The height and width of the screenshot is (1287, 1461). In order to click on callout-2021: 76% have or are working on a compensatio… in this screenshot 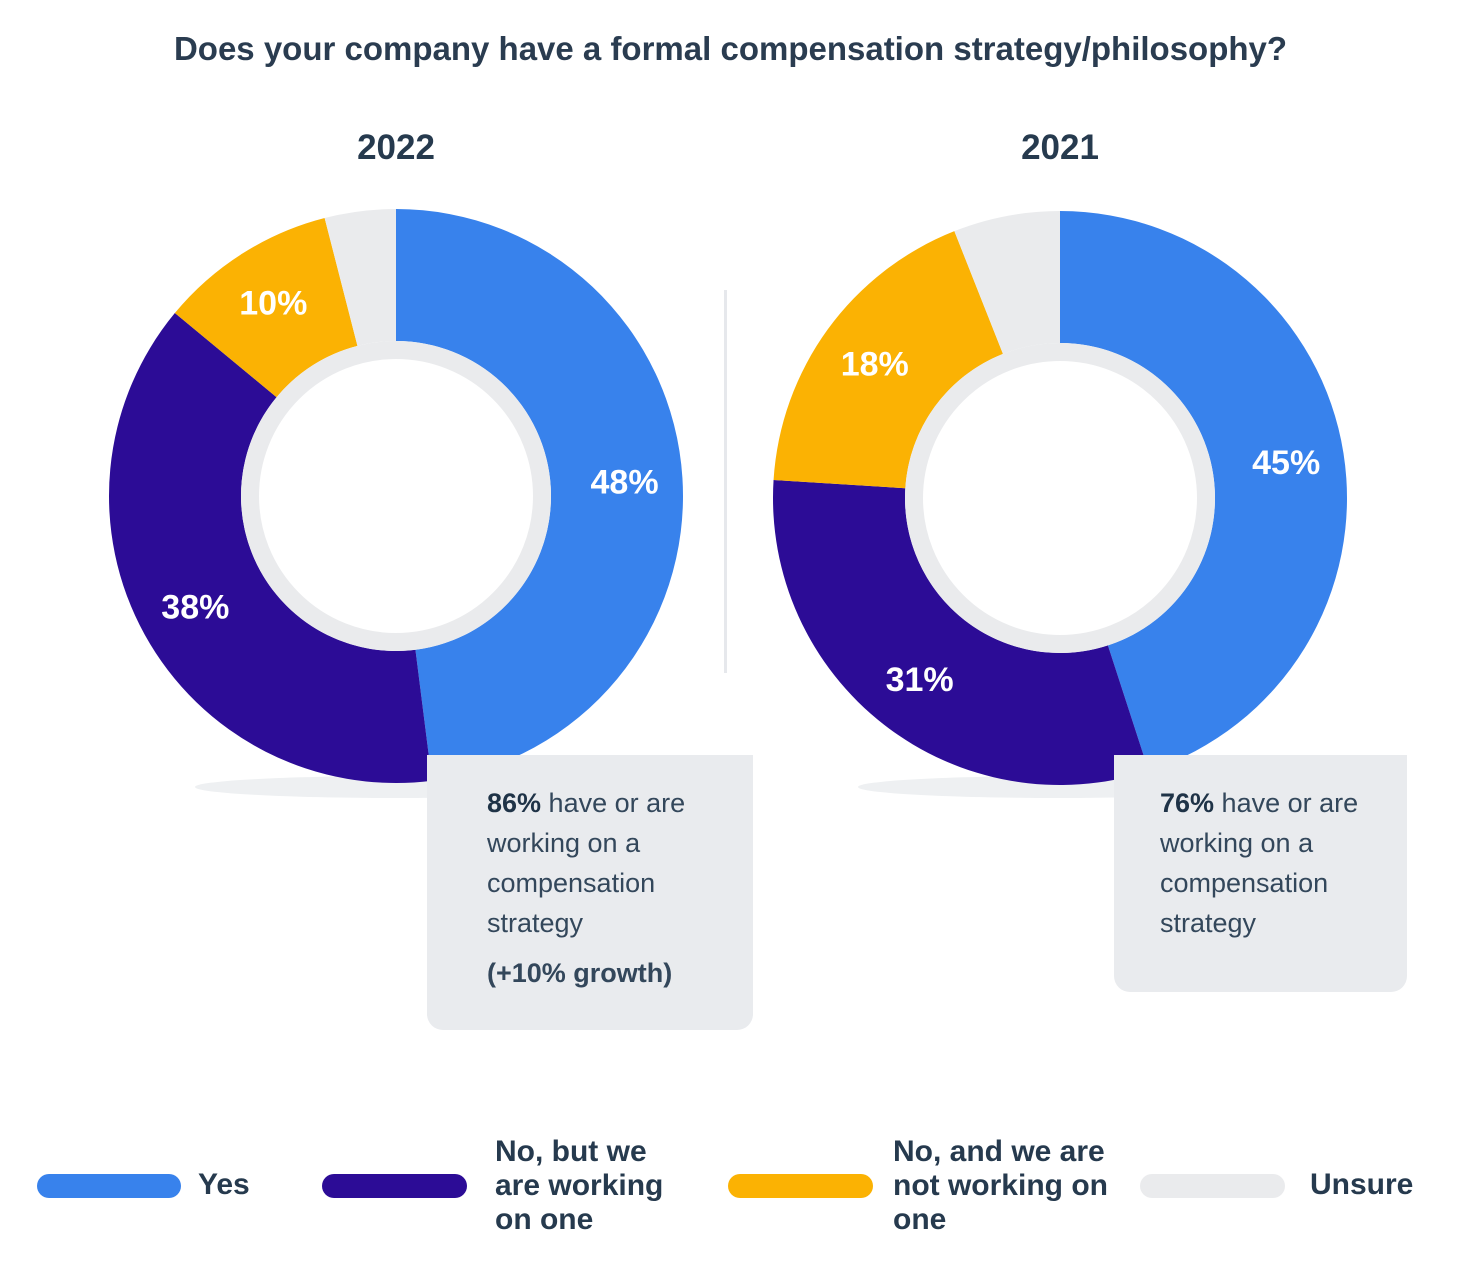, I will do `click(1260, 873)`.